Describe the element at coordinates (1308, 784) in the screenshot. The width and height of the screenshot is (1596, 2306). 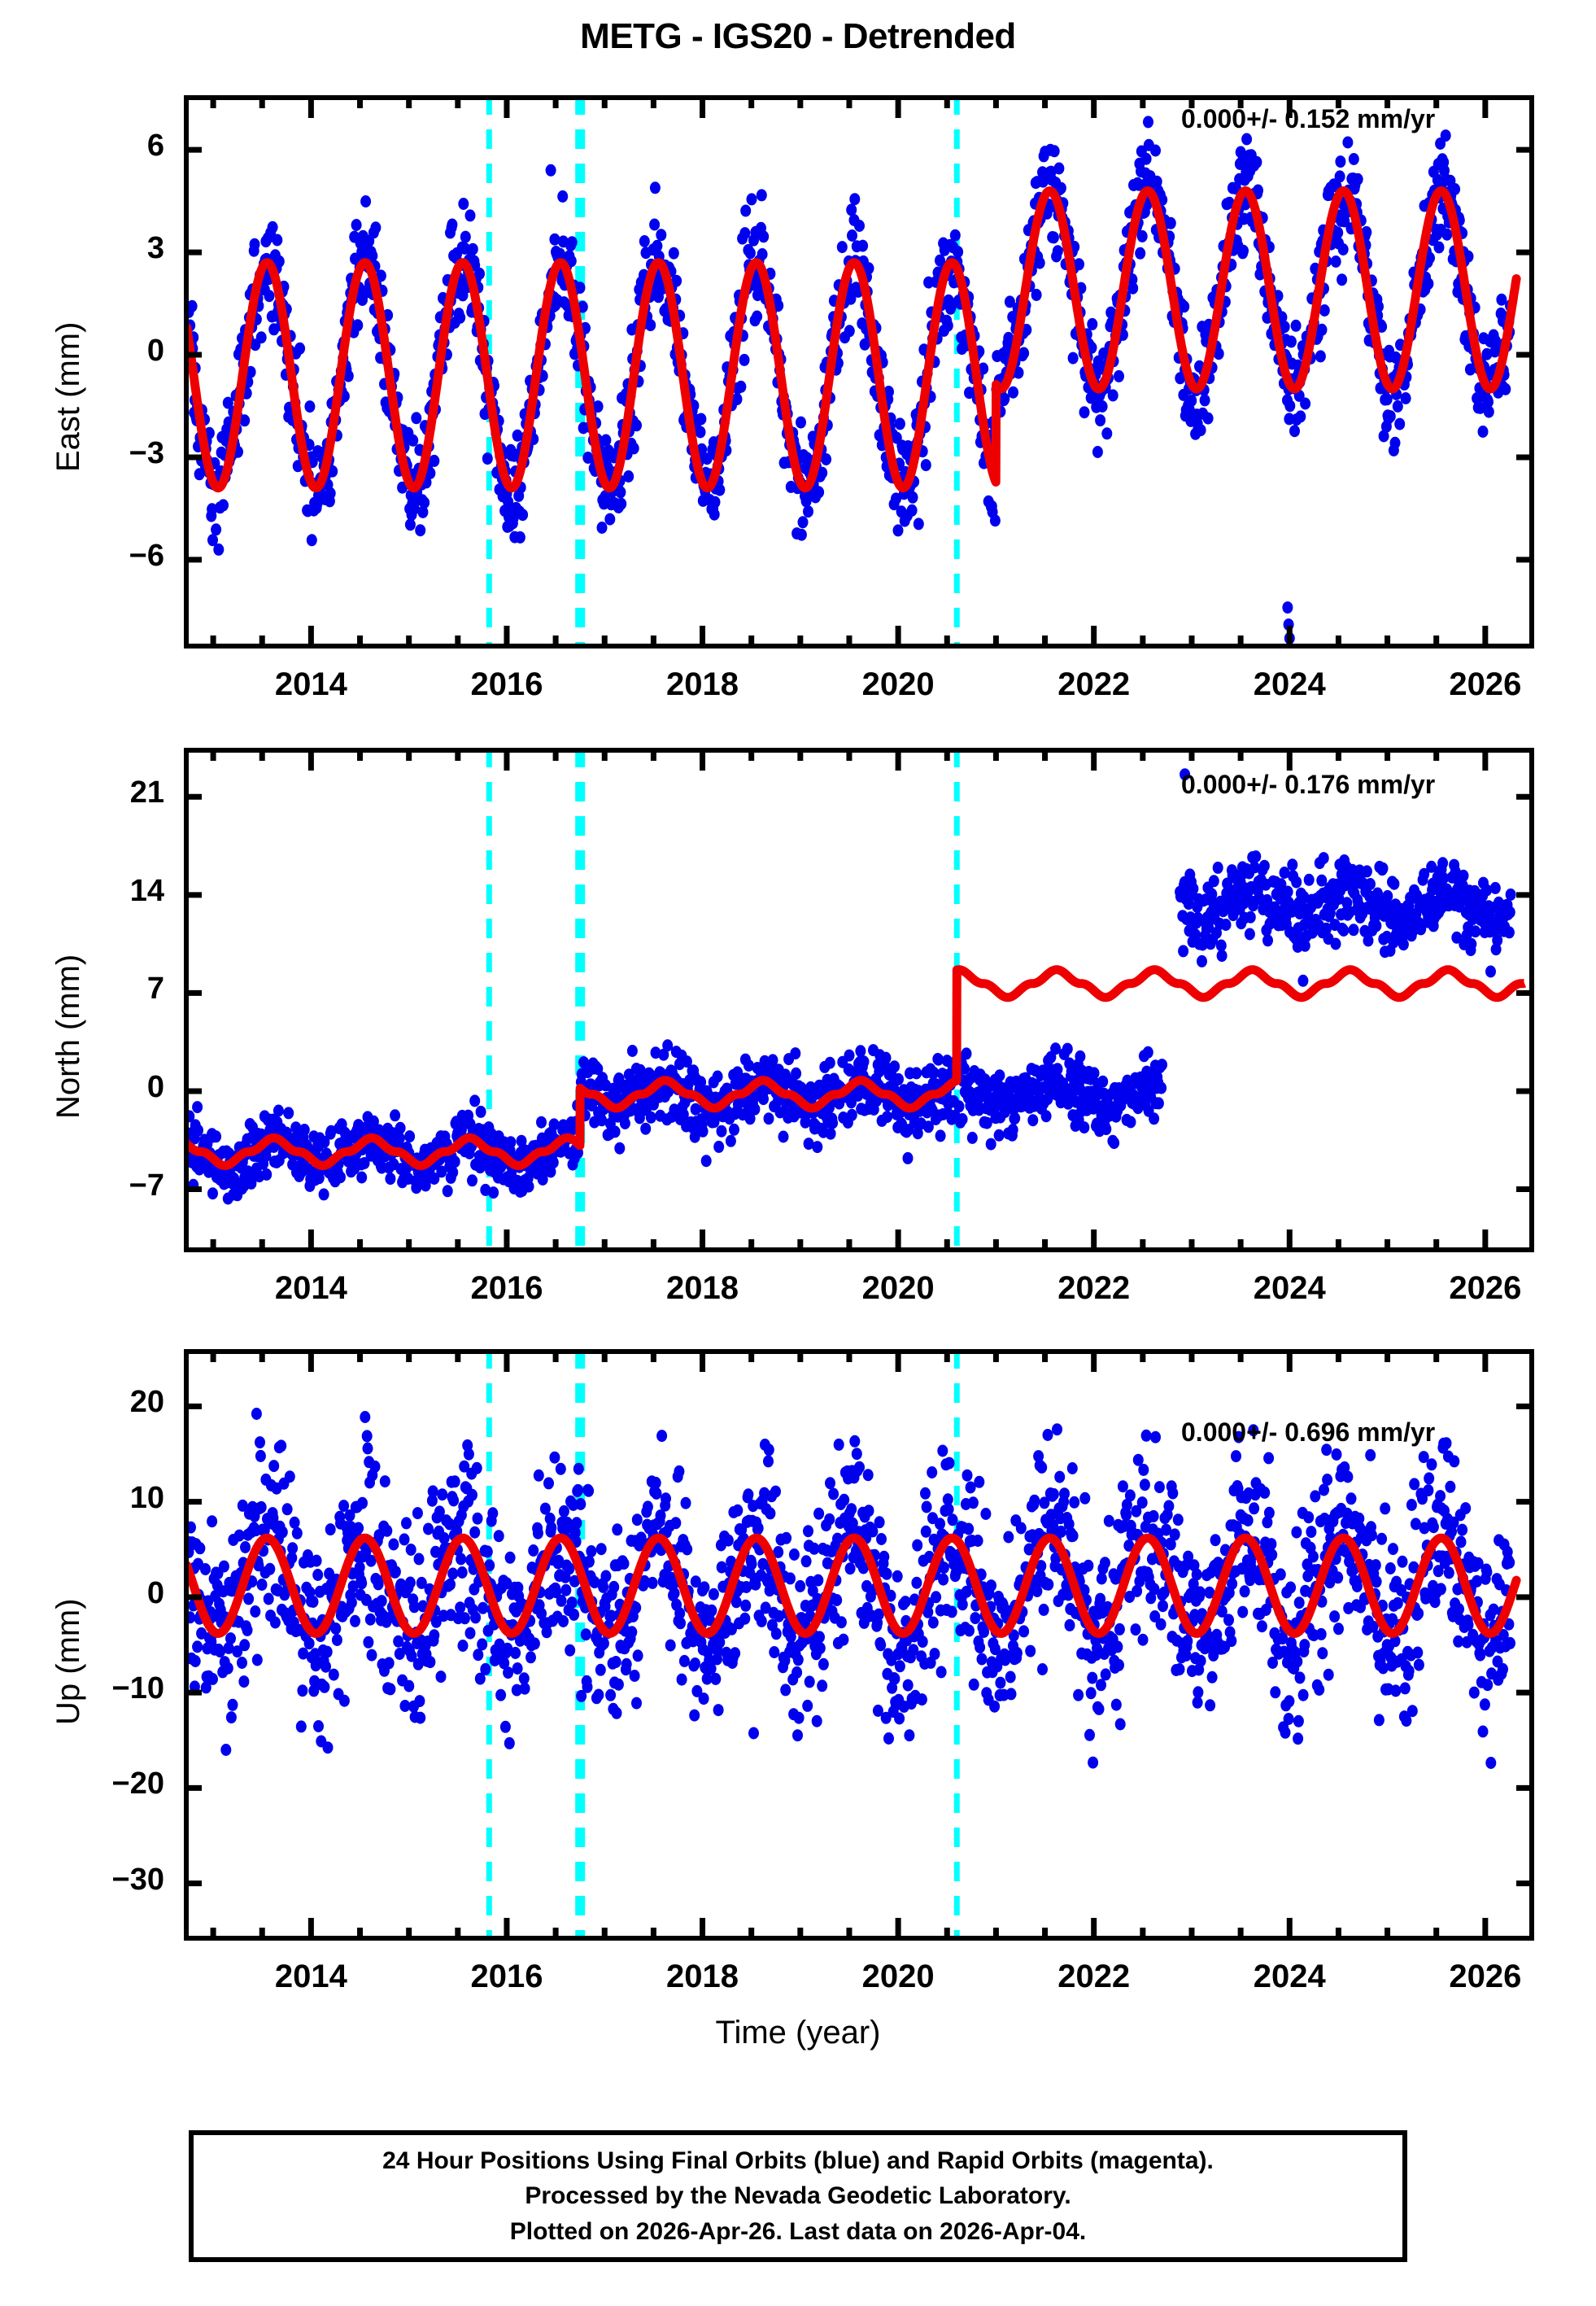
I see `north-rate-annotation: 0.000+/- 0.176 mm/yr` at that location.